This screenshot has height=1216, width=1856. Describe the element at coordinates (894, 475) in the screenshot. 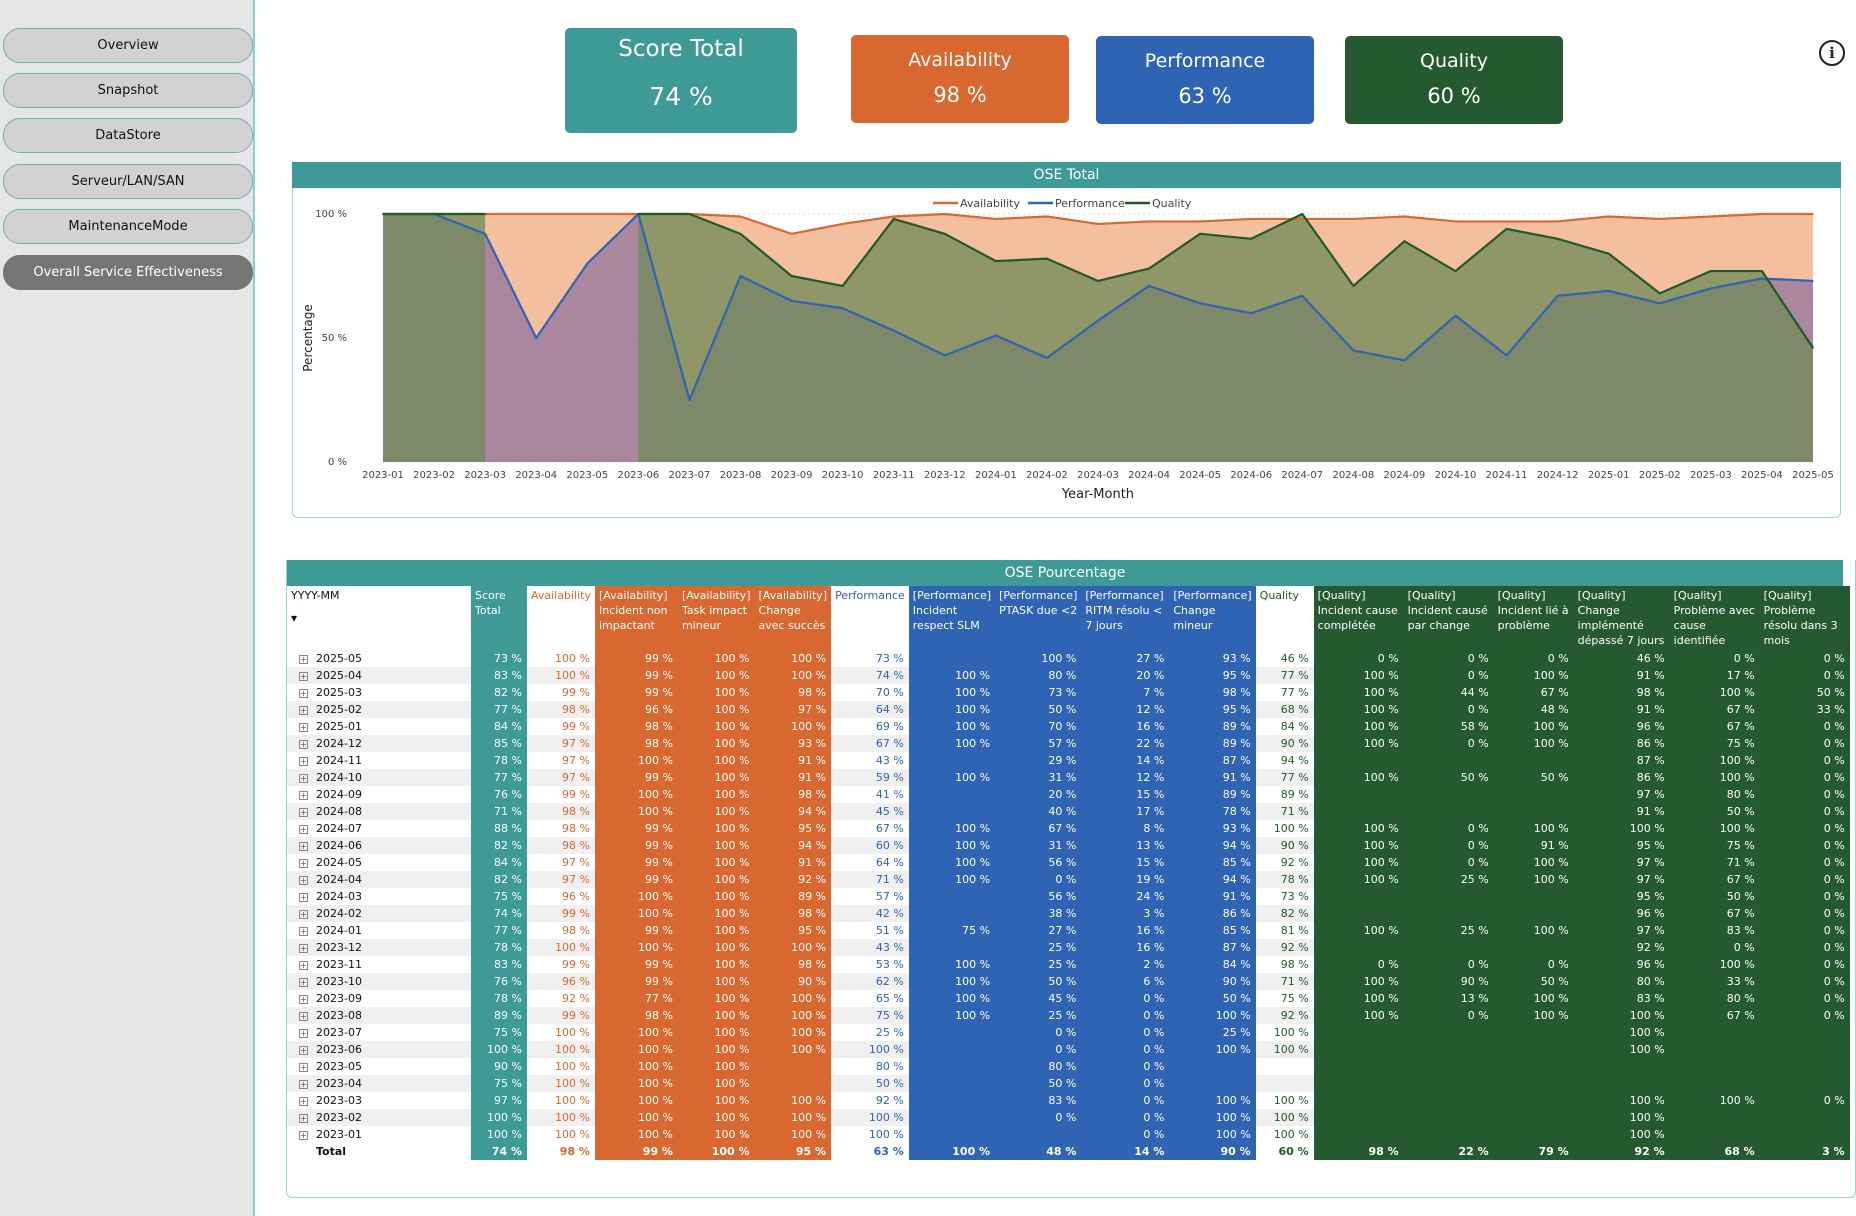

I see `x-tick-label: 2023-11` at that location.